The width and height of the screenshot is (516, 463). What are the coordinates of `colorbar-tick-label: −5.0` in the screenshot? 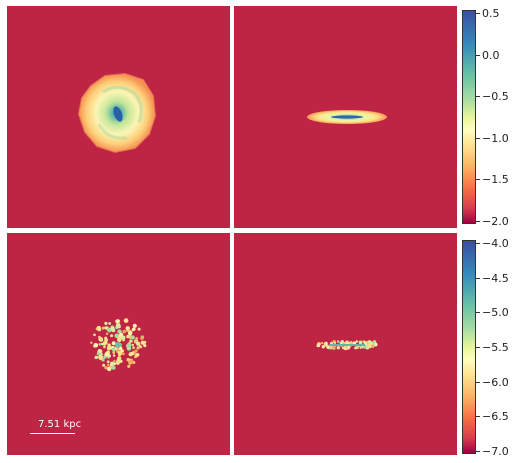 It's located at (495, 313).